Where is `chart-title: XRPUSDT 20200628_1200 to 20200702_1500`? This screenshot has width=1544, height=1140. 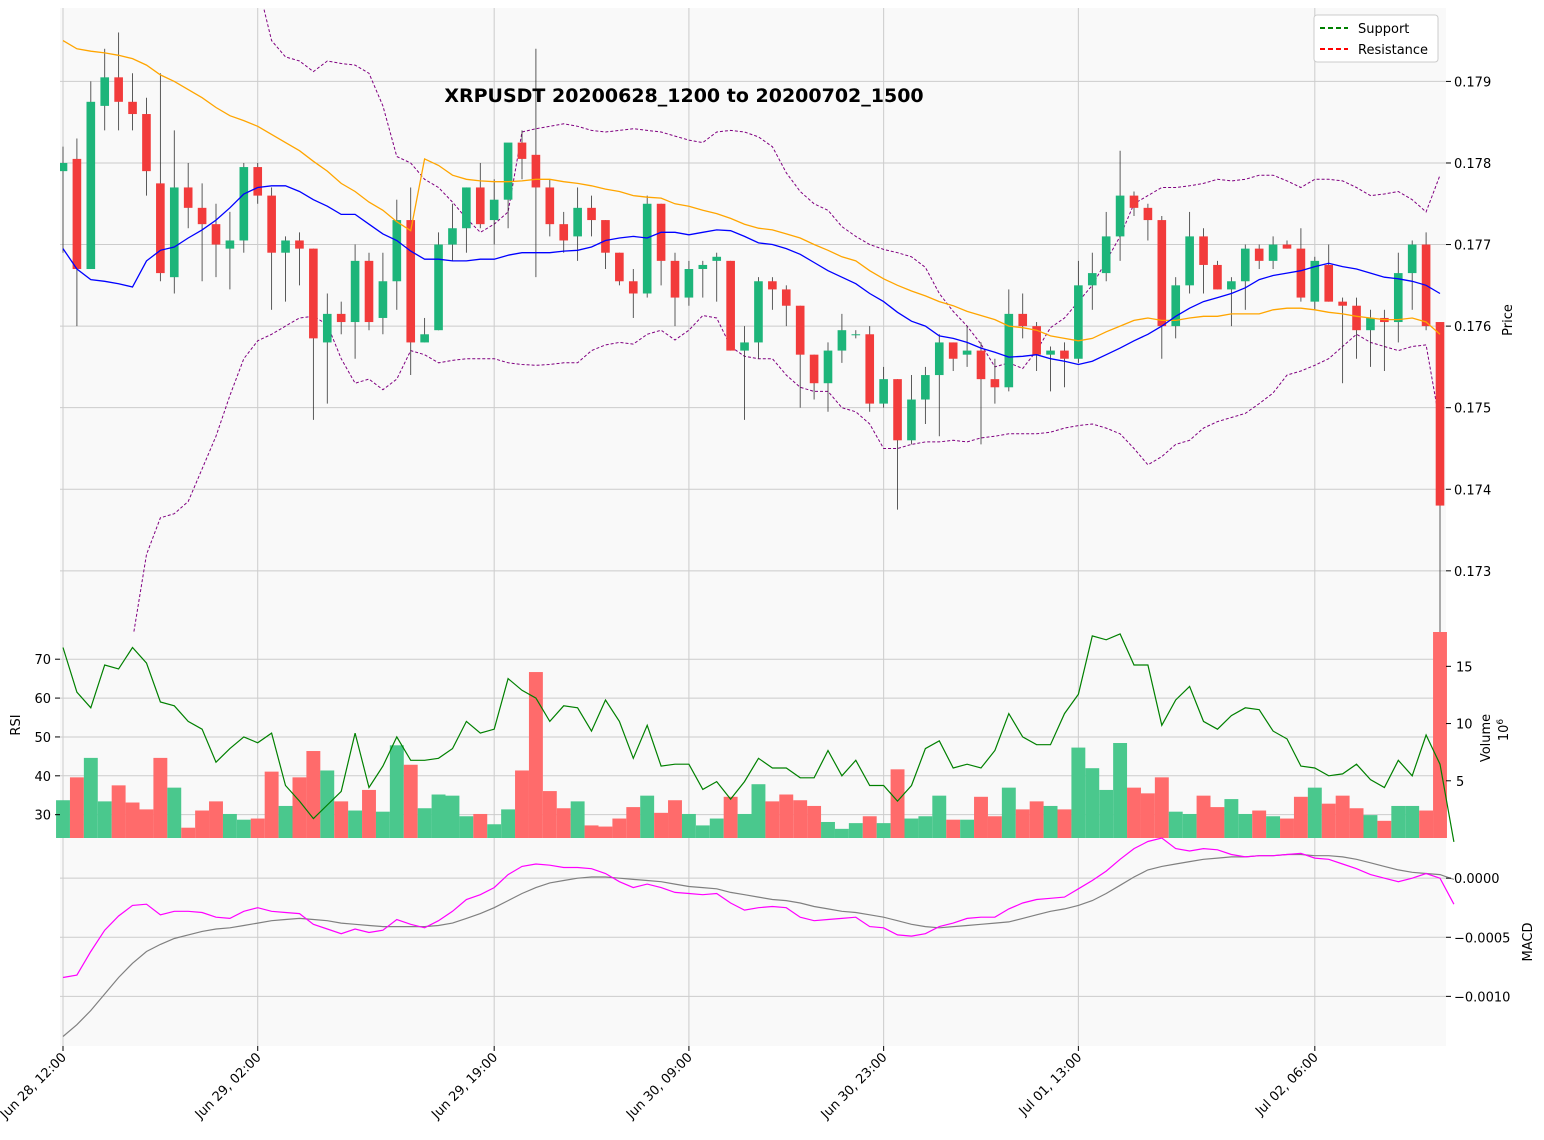
chart-title: XRPUSDT 20200628_1200 to 20200702_1500 is located at coordinates (683, 96).